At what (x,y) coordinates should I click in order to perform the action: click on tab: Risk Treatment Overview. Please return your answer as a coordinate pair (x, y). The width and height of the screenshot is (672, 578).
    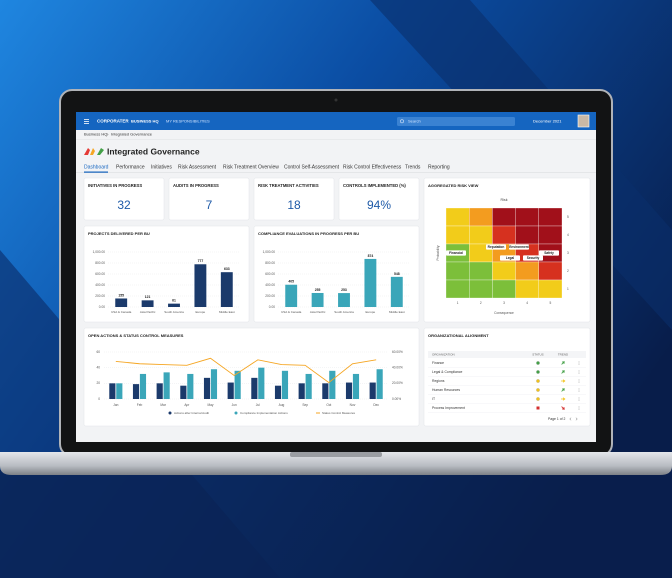
    Looking at the image, I should click on (251, 167).